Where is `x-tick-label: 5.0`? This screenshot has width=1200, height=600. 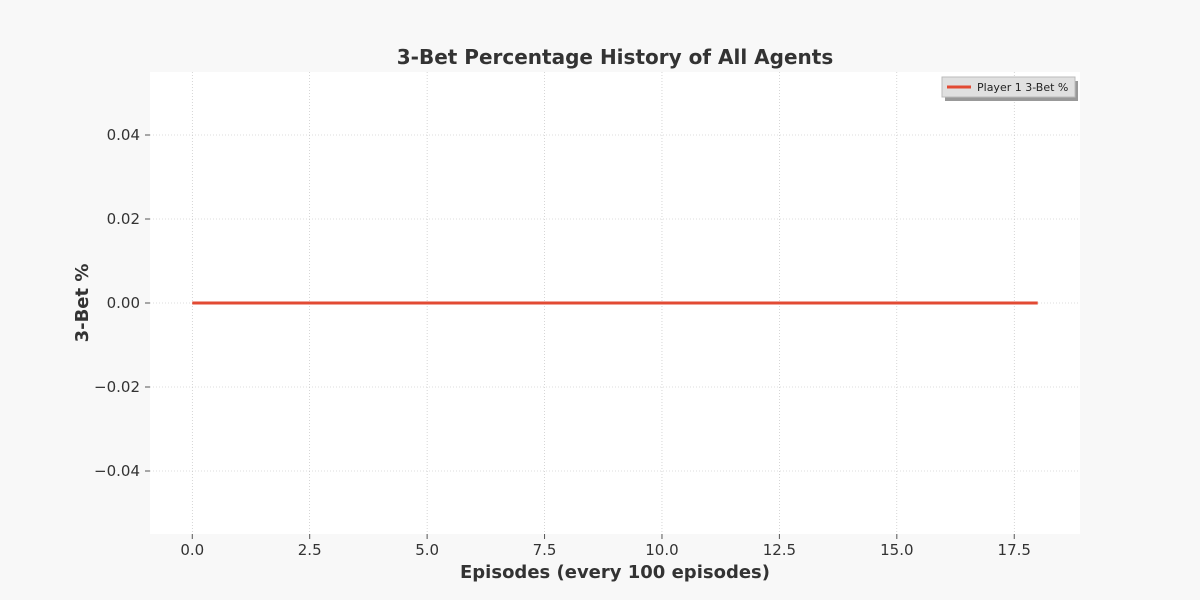
x-tick-label: 5.0 is located at coordinates (427, 550).